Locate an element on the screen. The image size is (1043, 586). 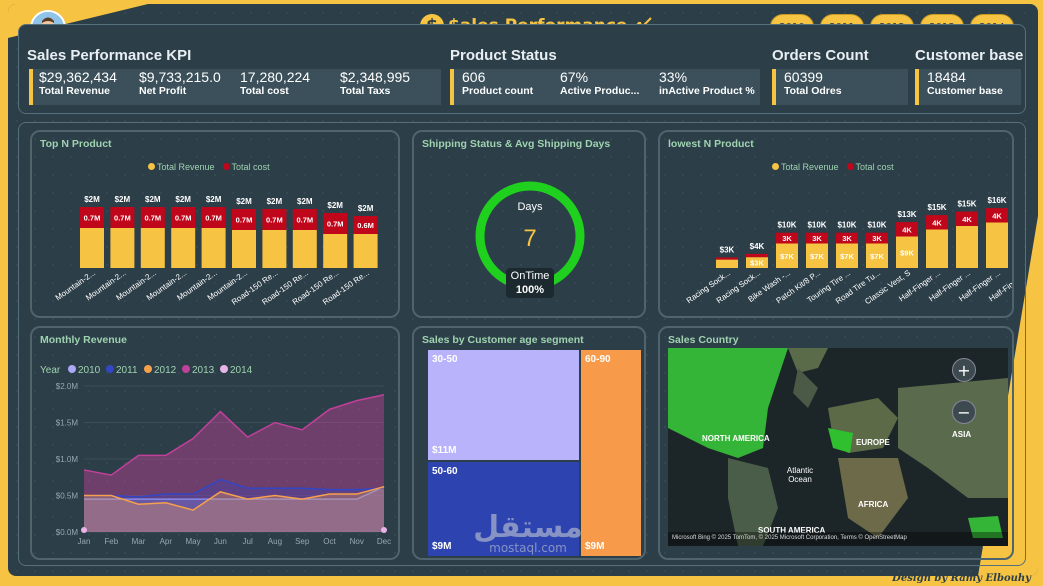
kpi-total-taxes: $2,348,995 Total Taxs is located at coordinates (375, 83).